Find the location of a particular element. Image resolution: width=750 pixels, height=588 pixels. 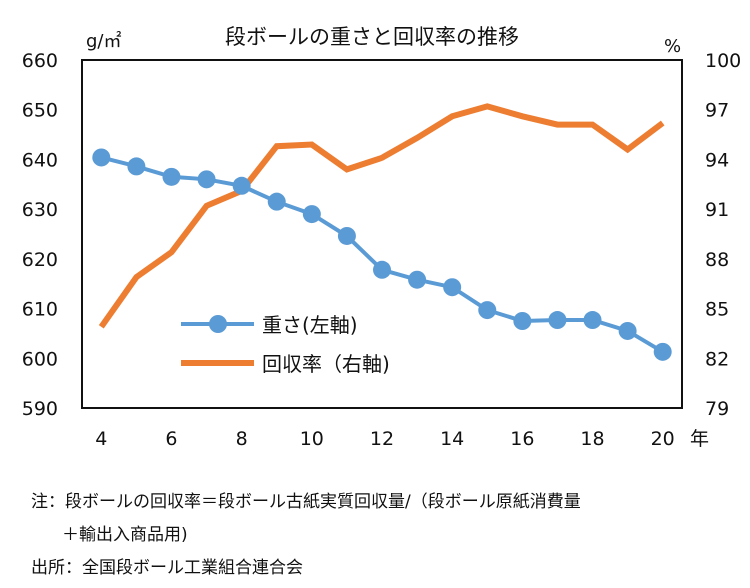

right-y-tick-label: 94 is located at coordinates (717, 160).